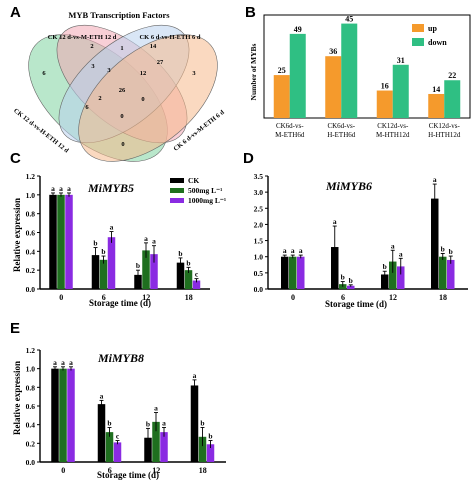  Describe the element at coordinates (44, 73) in the screenshot. I see `venn-count: 6` at that location.